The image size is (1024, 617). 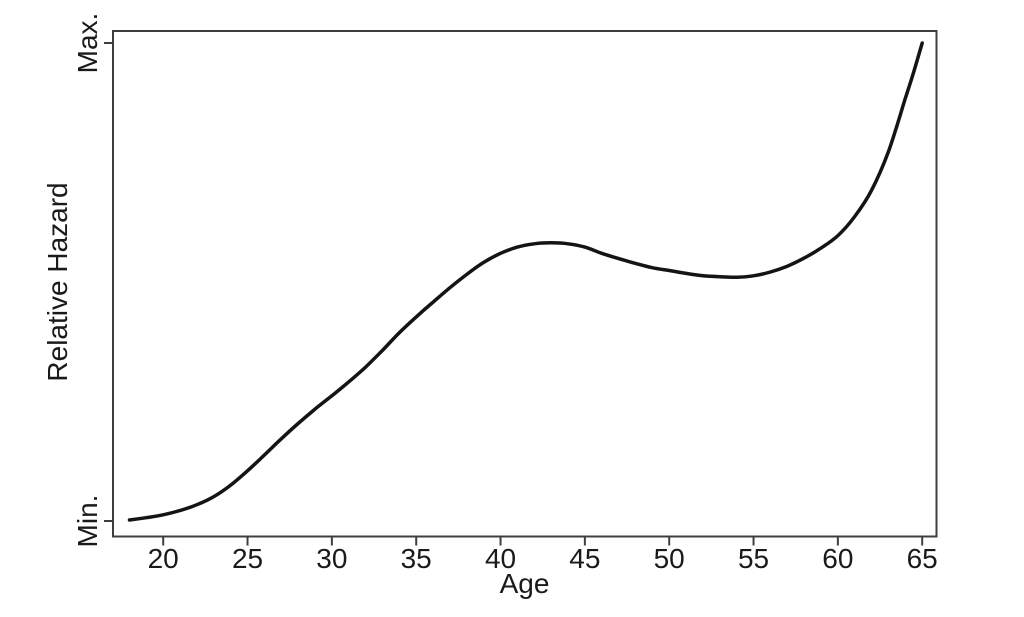 What do you see at coordinates (500, 558) in the screenshot?
I see `x-tick-label: 40` at bounding box center [500, 558].